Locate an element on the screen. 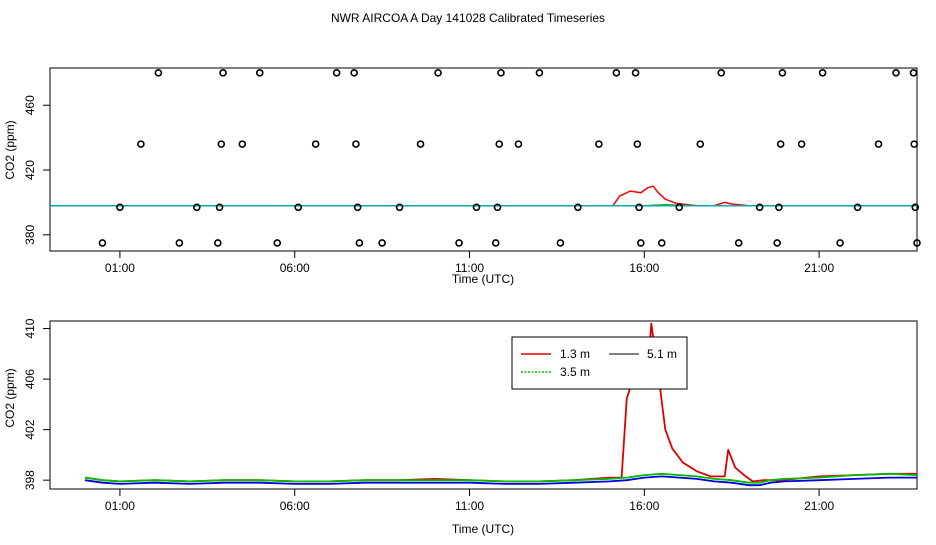 Image resolution: width=936 pixels, height=545 pixels. top-x-ticks: 01:00 06:00 11:00 16:00 21:00 is located at coordinates (469, 263).